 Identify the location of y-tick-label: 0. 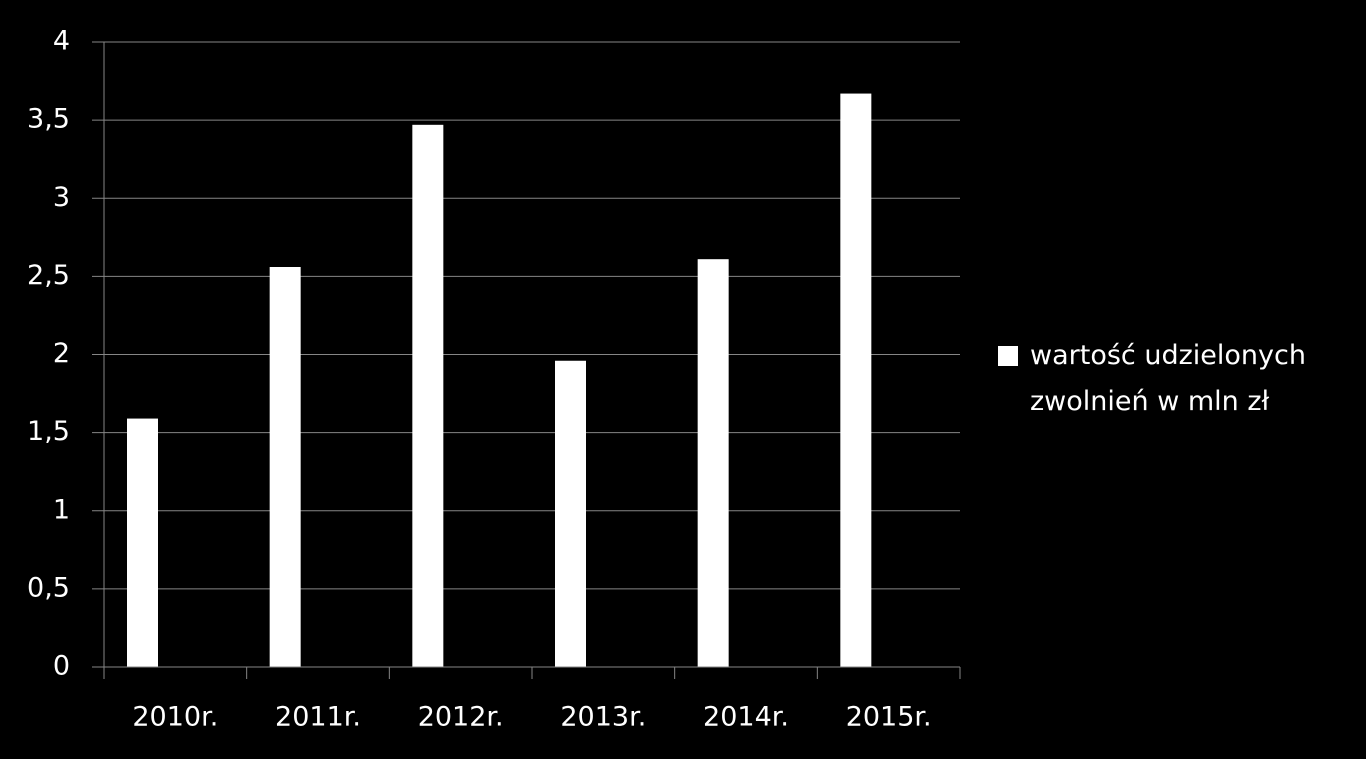
(61, 666).